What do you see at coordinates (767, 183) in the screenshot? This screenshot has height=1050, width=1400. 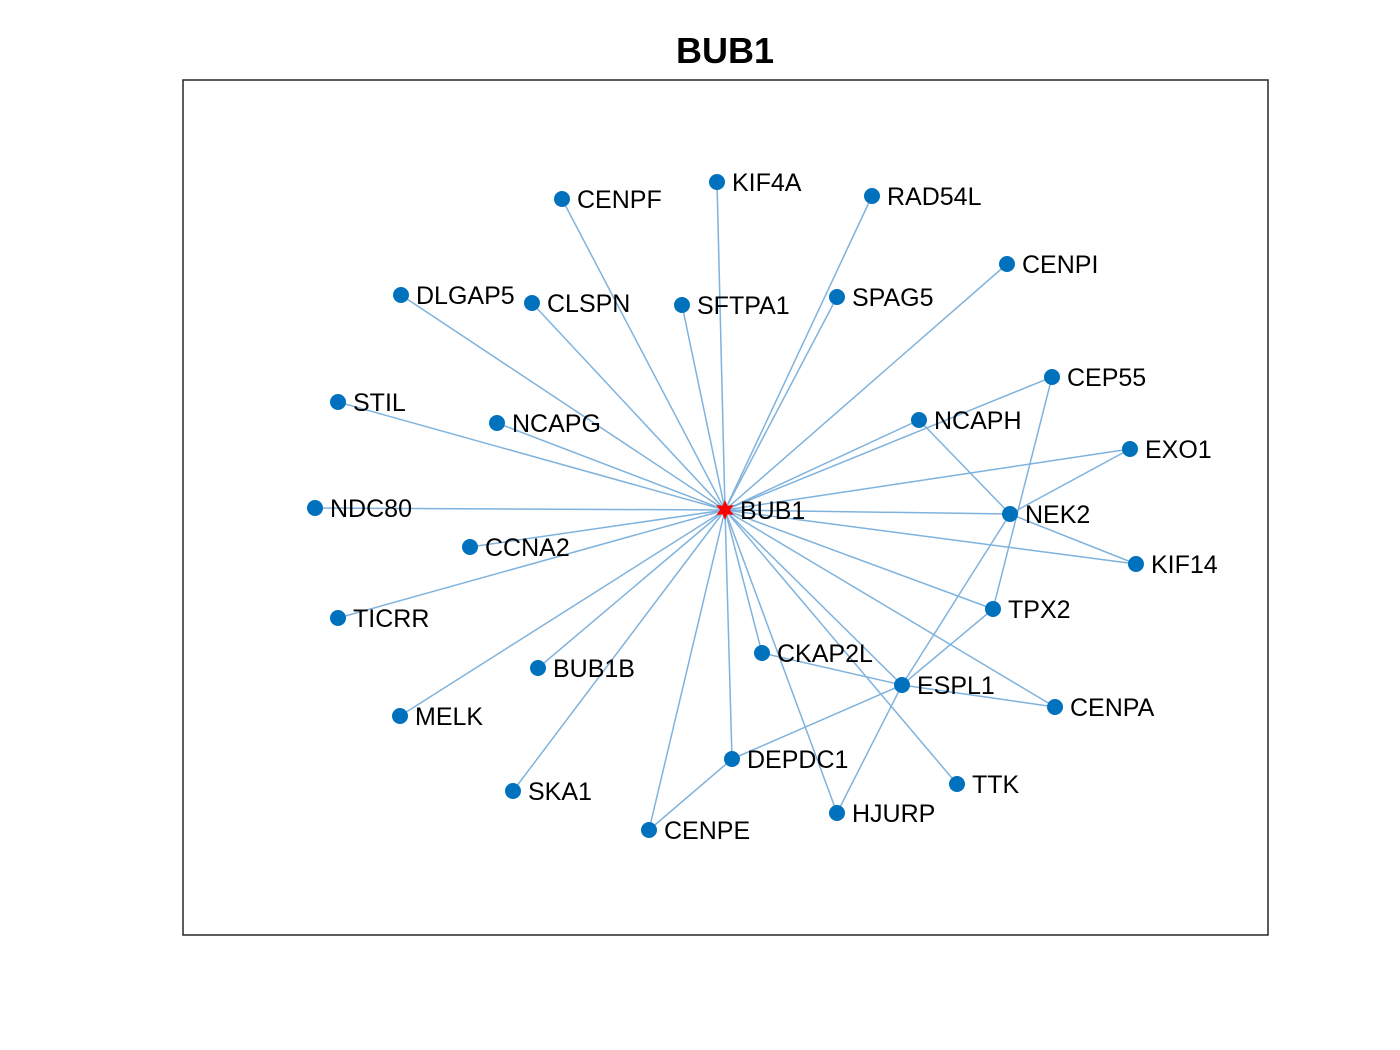 I see `node-label: KIF4A` at bounding box center [767, 183].